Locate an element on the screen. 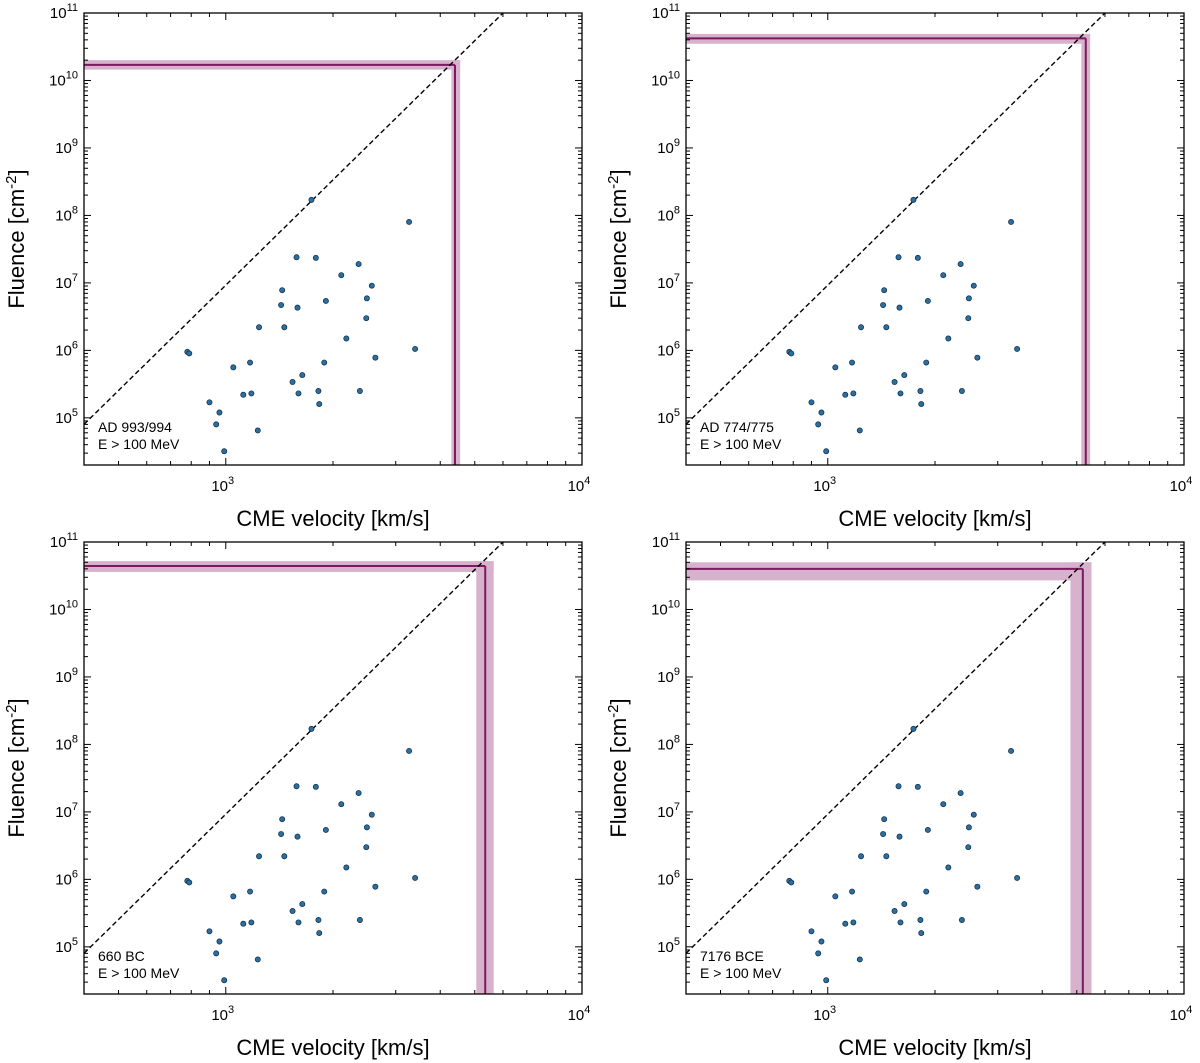 The image size is (1200, 1063). y-tick-label-exponent: 7 is located at coordinates (677, 807).